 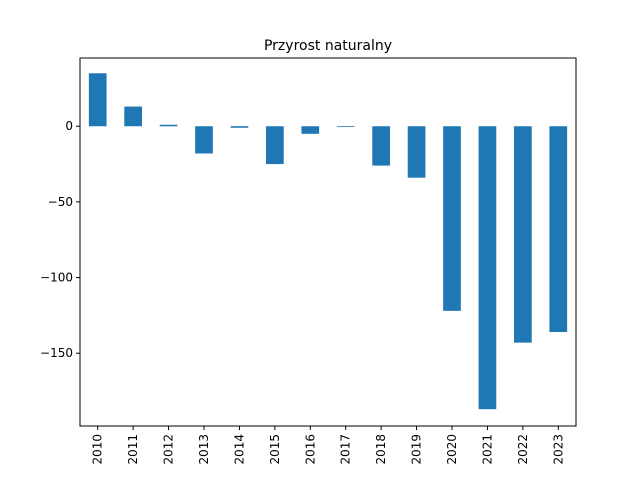 What do you see at coordinates (204, 449) in the screenshot?
I see `x-tick-label-2013: 2013` at bounding box center [204, 449].